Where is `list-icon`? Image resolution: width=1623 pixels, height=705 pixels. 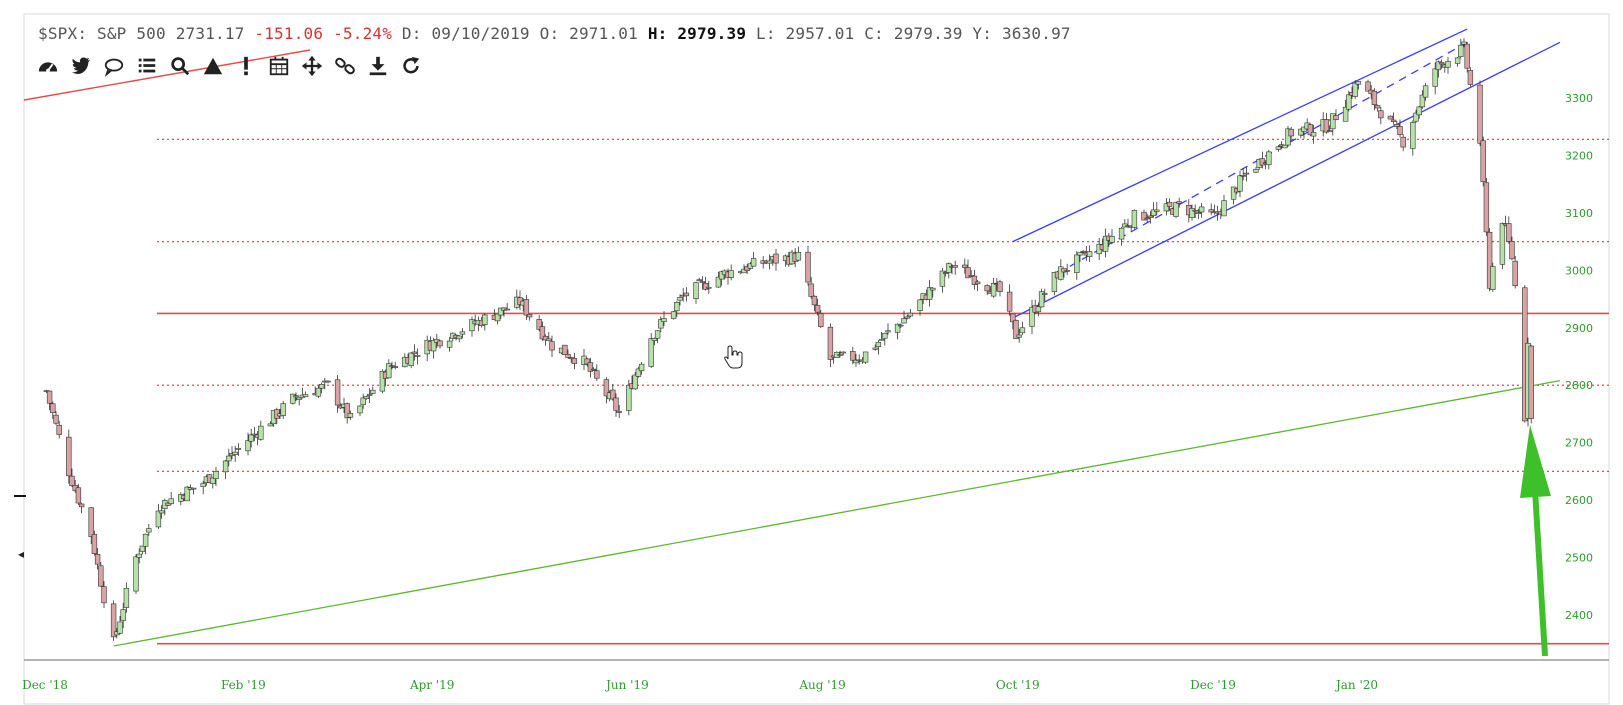
list-icon is located at coordinates (147, 66).